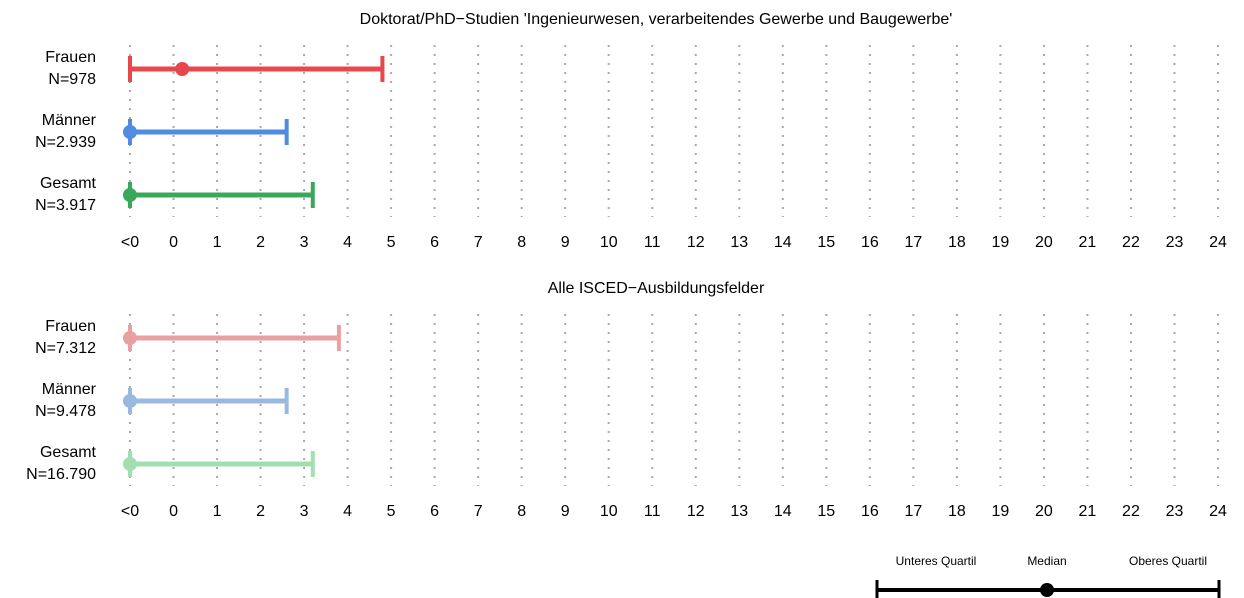 The height and width of the screenshot is (598, 1244). What do you see at coordinates (65, 205) in the screenshot?
I see `row-n: N=3.917` at bounding box center [65, 205].